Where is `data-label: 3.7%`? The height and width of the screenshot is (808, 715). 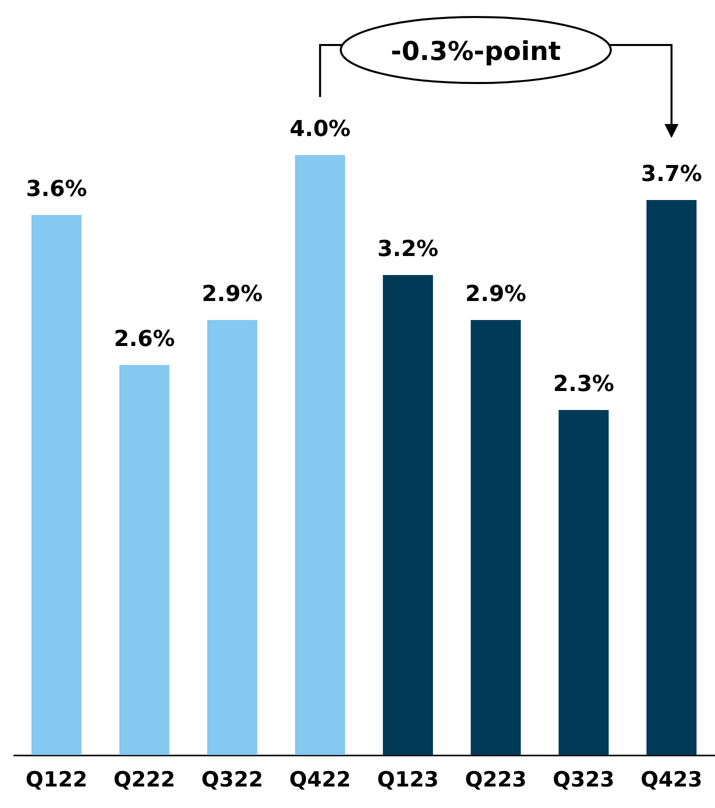
data-label: 3.7% is located at coordinates (671, 174).